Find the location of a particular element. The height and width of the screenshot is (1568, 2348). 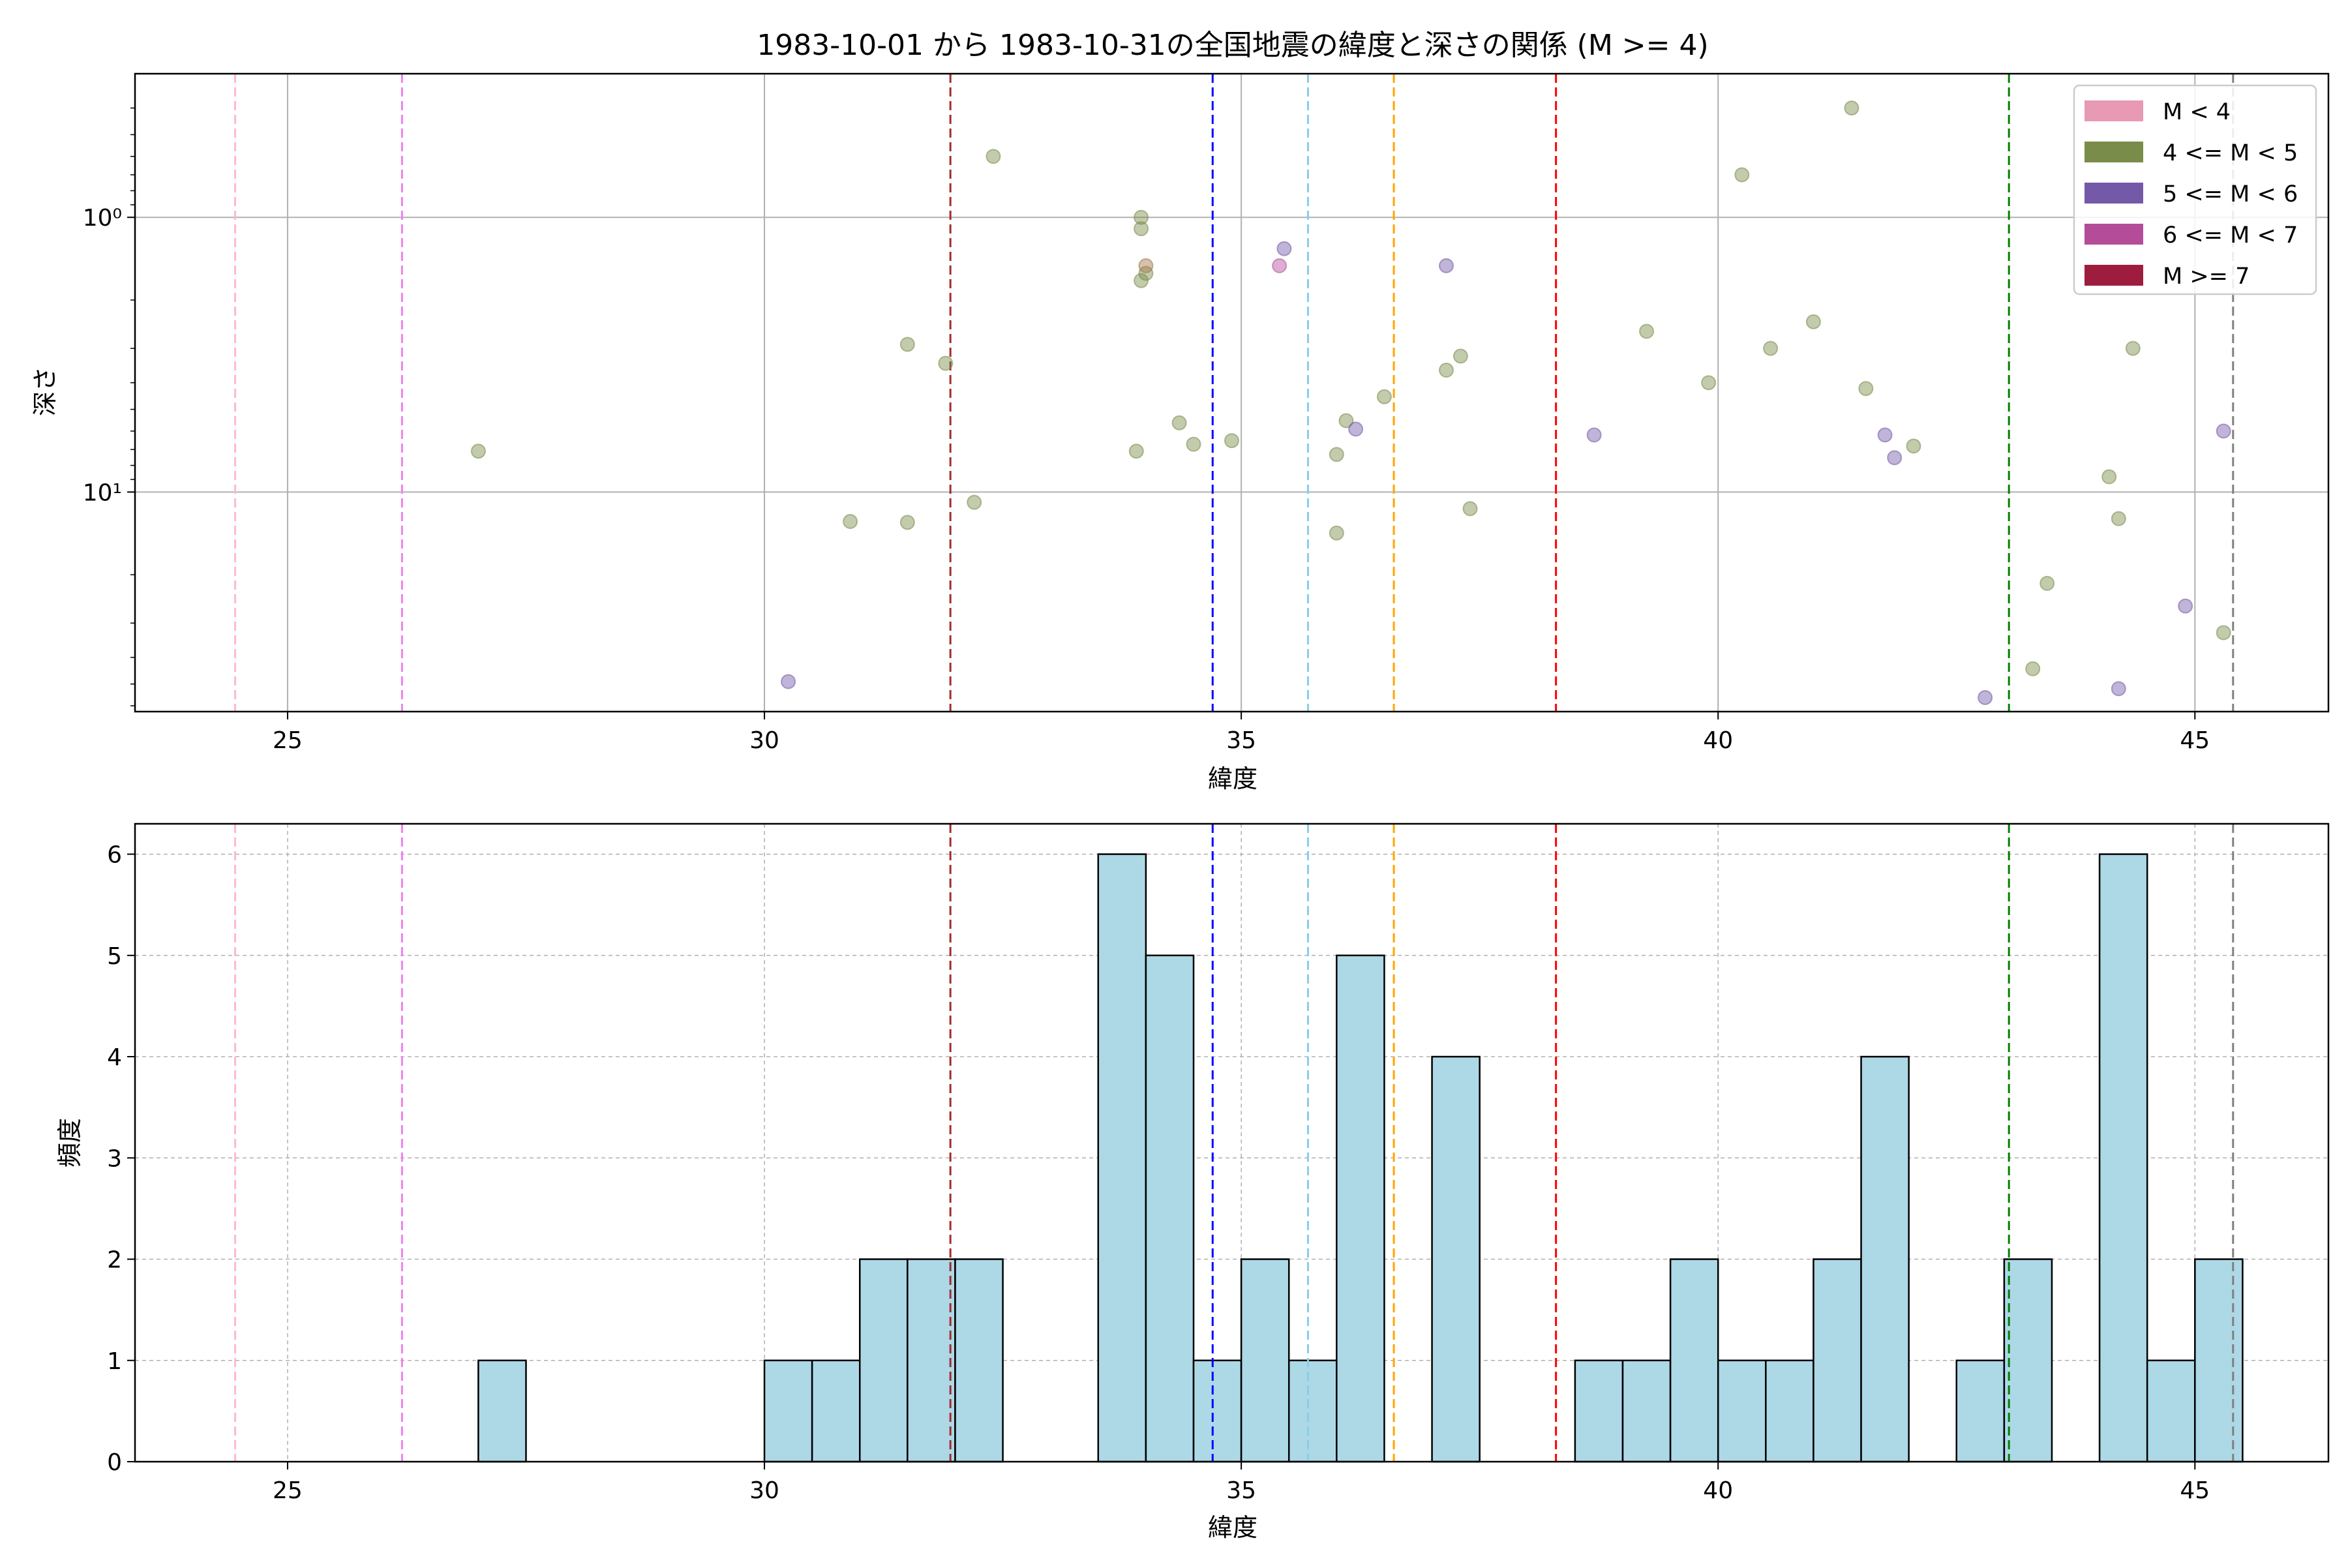

scatter-x-tick-label: 30 is located at coordinates (764, 740).